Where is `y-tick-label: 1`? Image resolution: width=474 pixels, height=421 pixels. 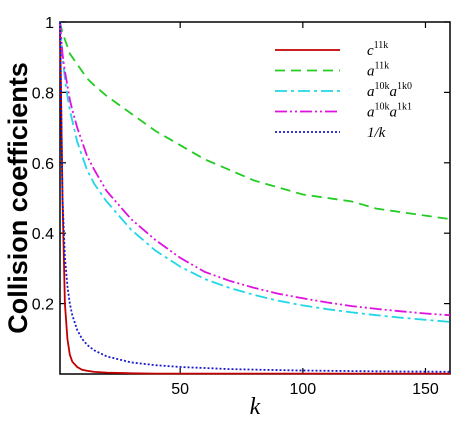 y-tick-label: 1 is located at coordinates (49, 23).